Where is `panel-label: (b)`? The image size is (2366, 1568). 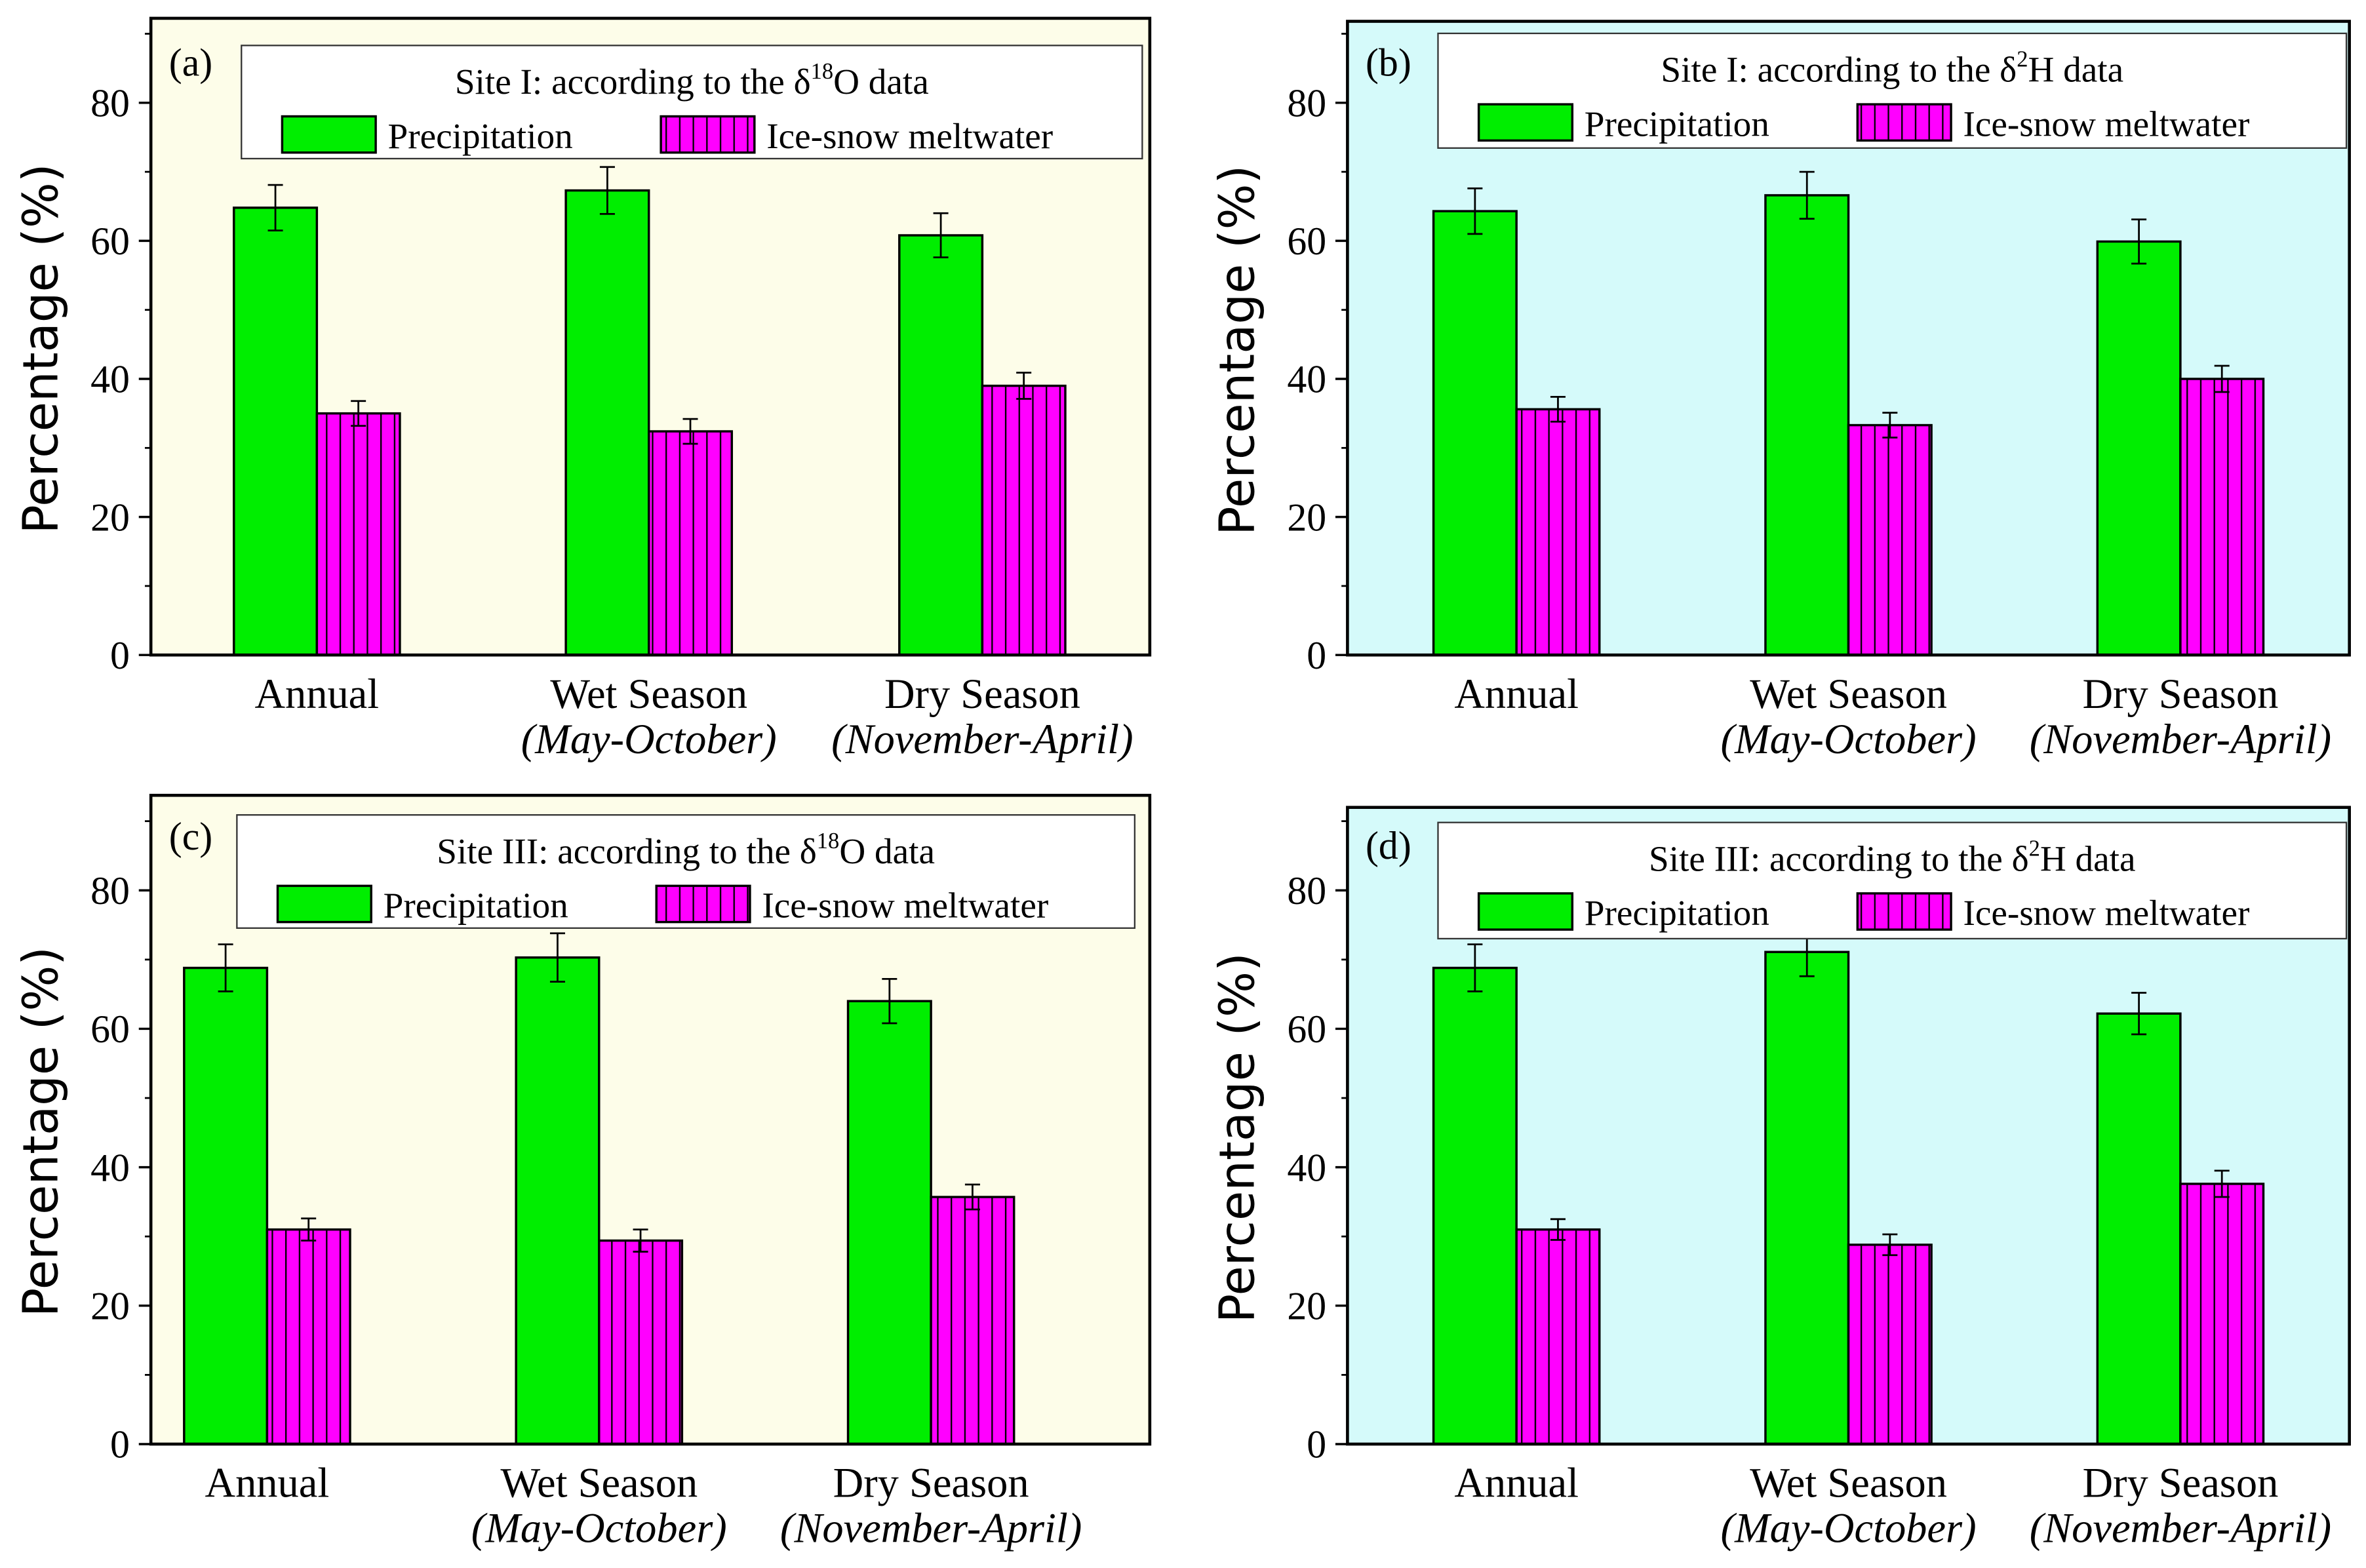 panel-label: (b) is located at coordinates (1388, 62).